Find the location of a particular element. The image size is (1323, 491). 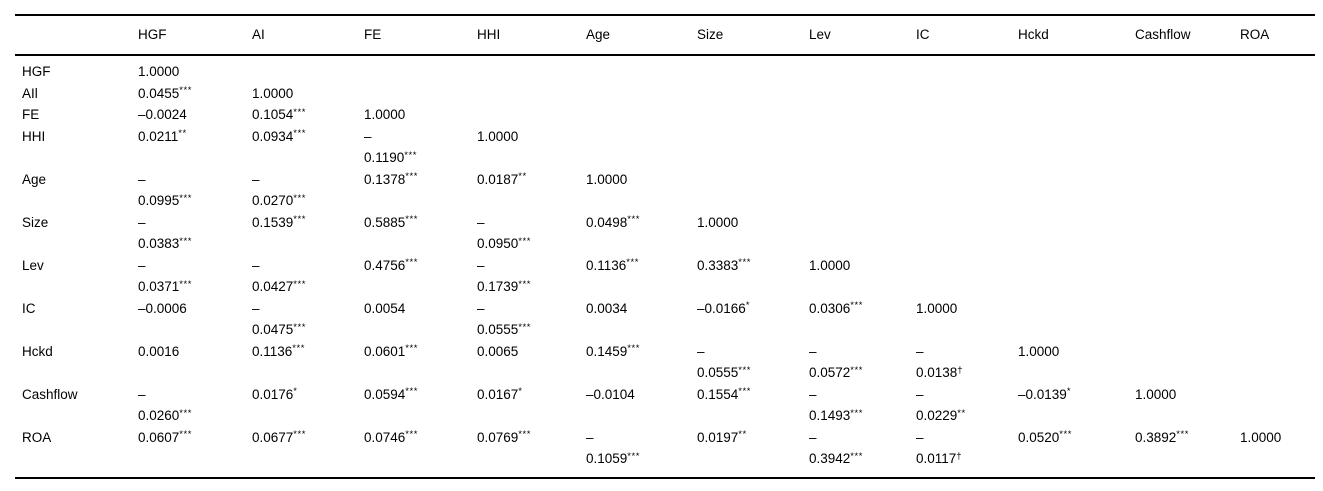

value-line: 0.0572*** is located at coordinates (836, 372).